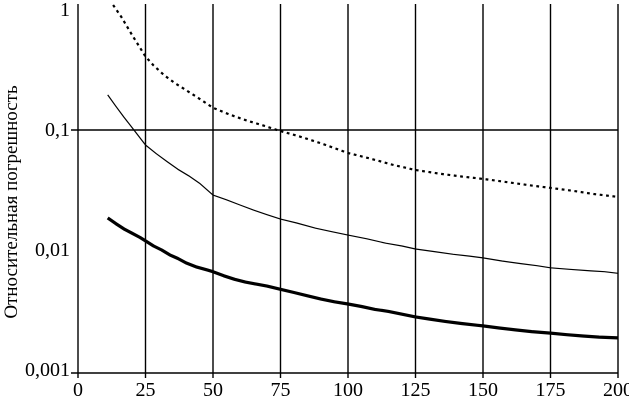 The image size is (629, 402). What do you see at coordinates (11, 202) in the screenshot?
I see `y-axis-title: Относительная погрешность` at bounding box center [11, 202].